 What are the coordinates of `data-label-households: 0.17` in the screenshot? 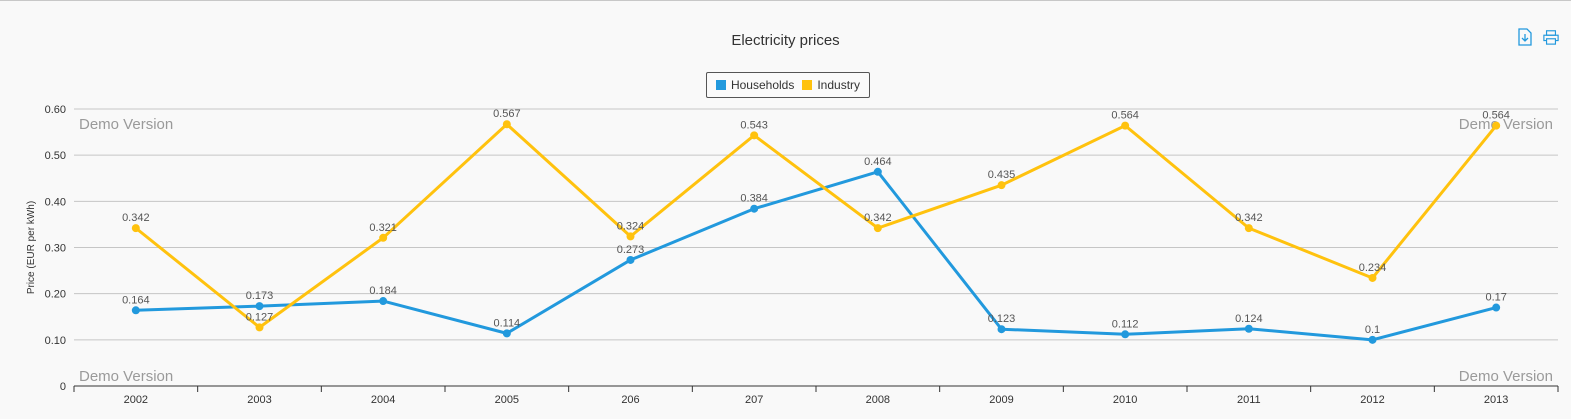 It's located at (1495, 298).